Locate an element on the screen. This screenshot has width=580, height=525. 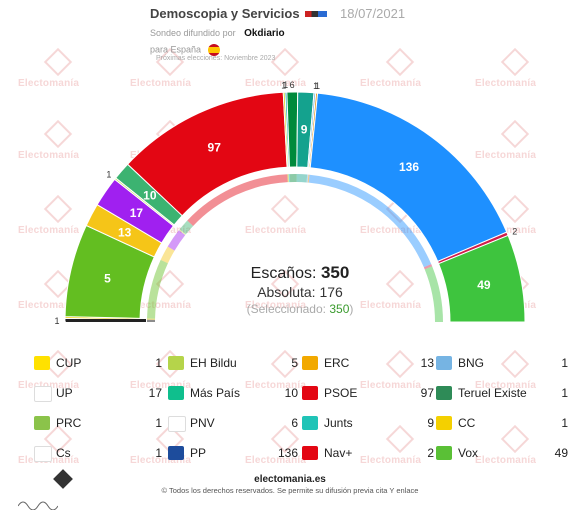
legend-party-name: CUP is located at coordinates (69, 363).